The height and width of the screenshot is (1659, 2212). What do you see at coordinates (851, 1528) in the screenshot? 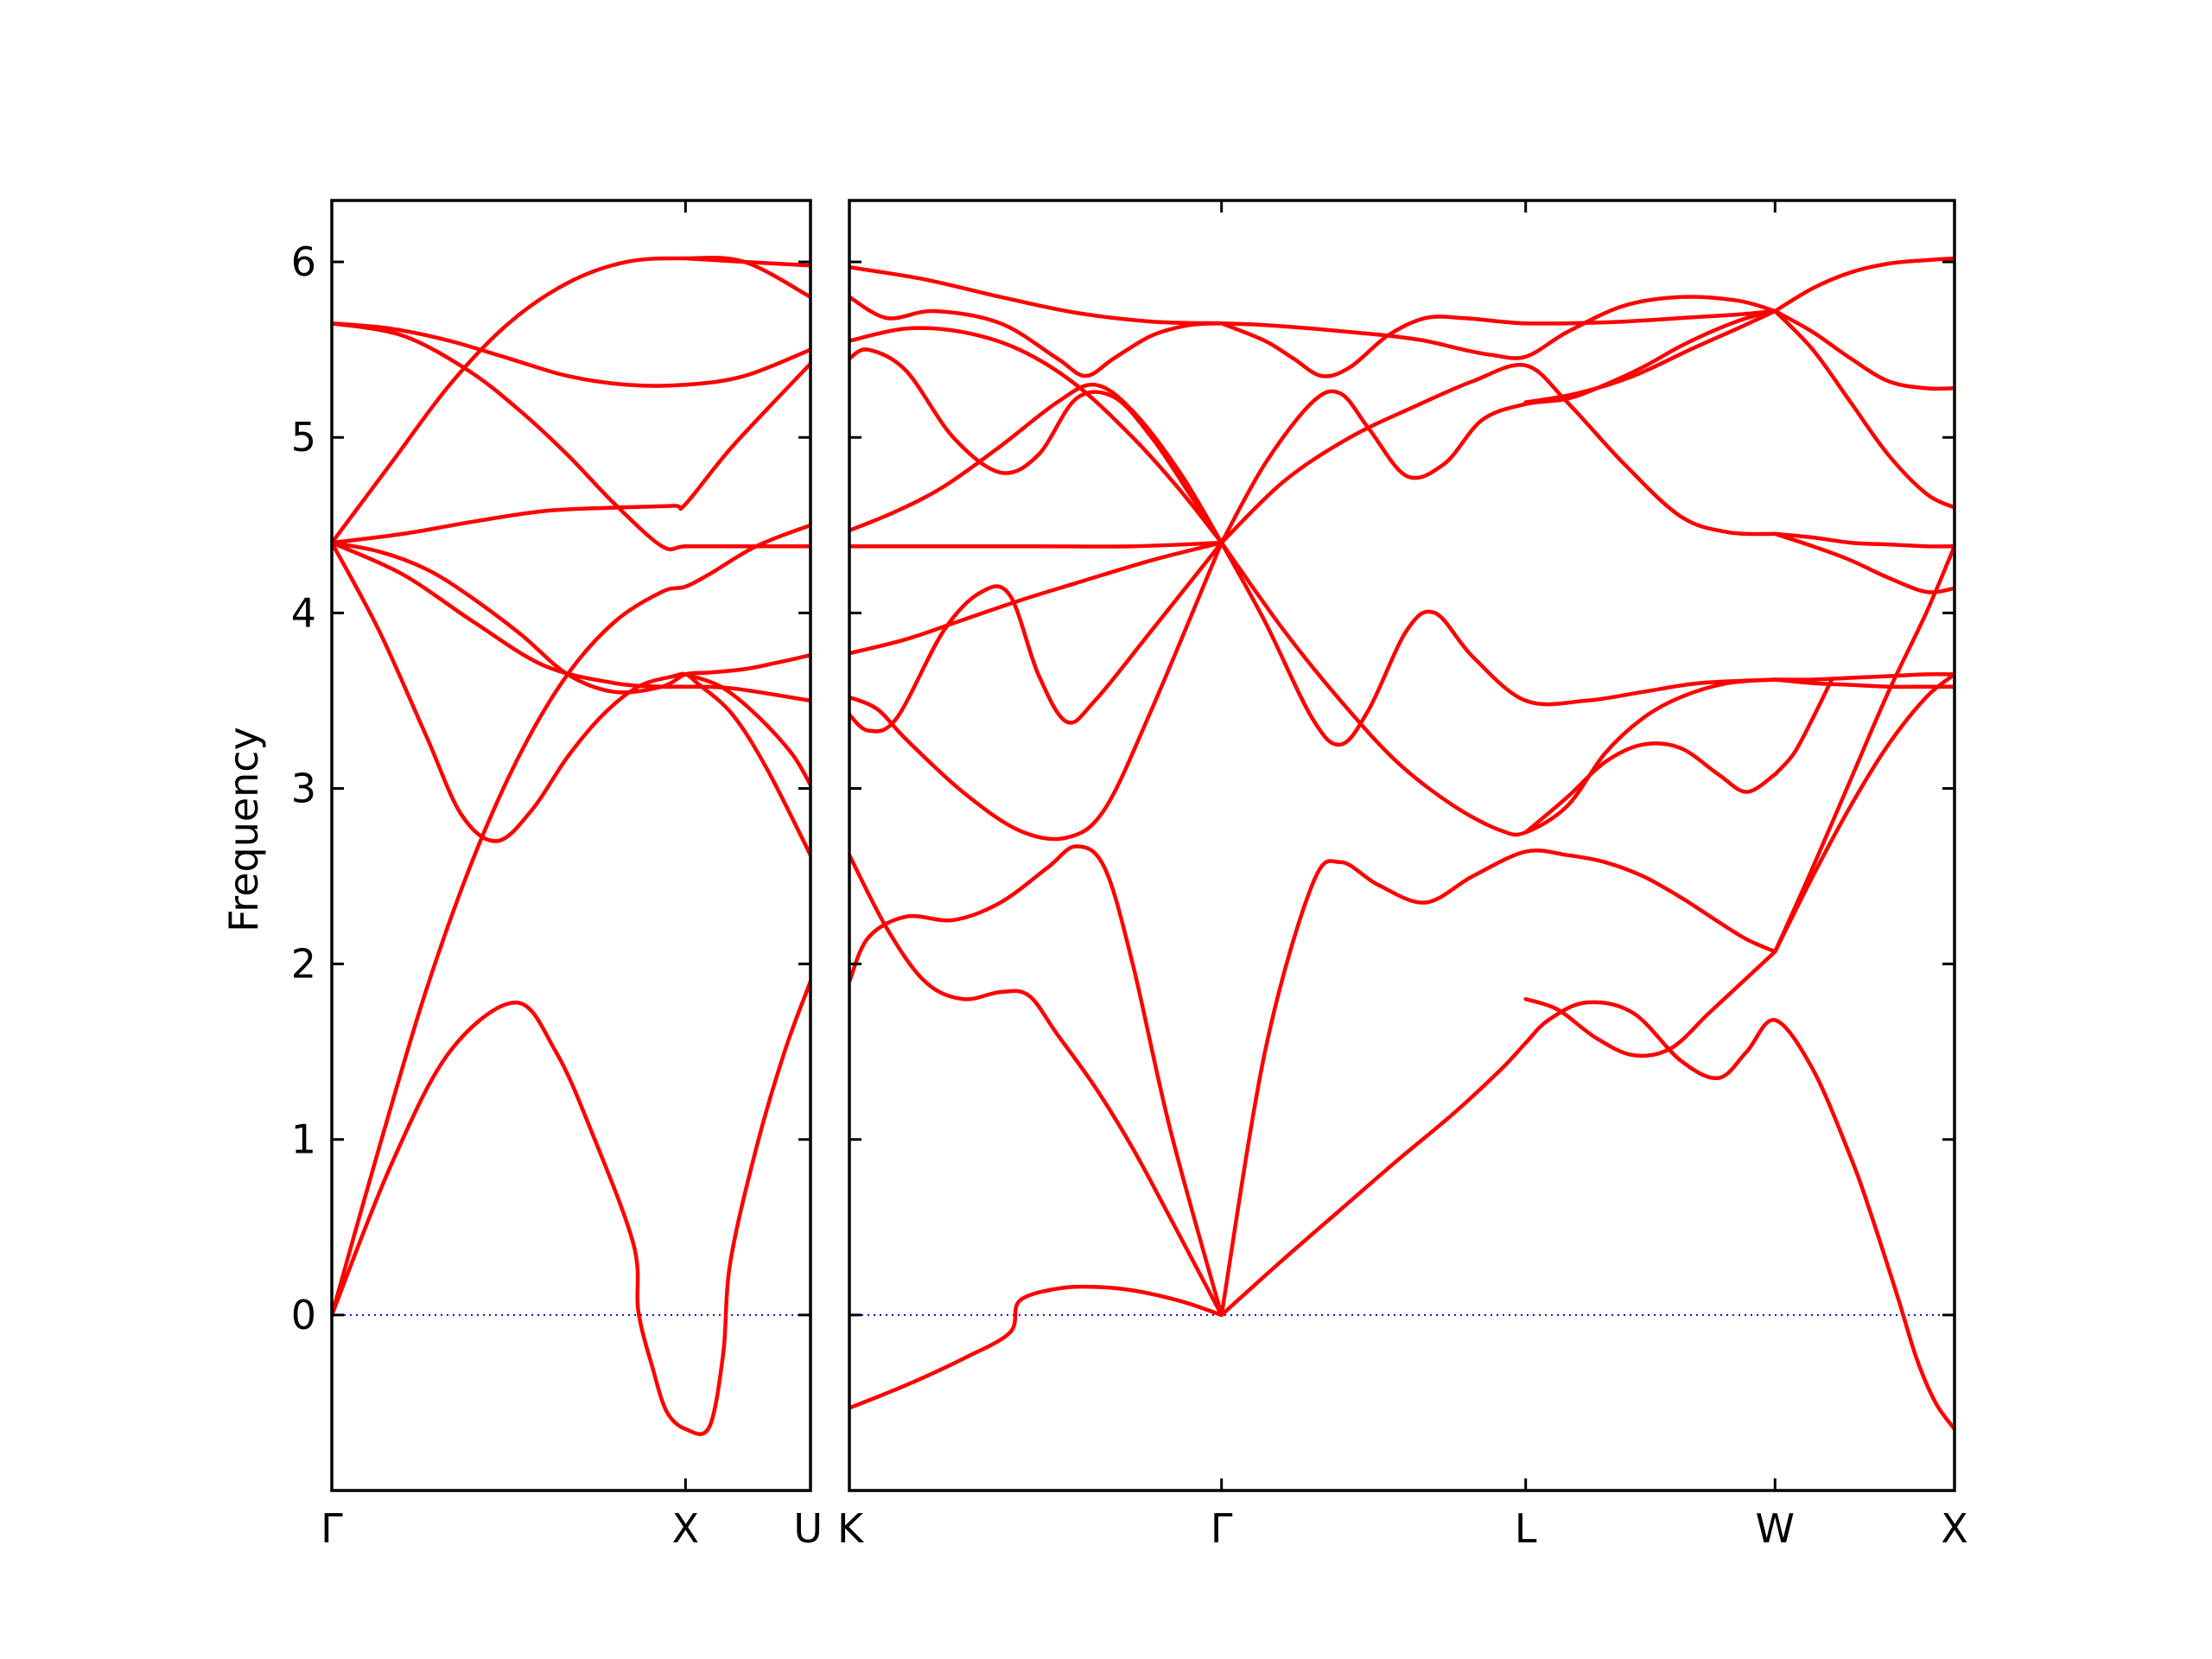
I see `x-tick-label: K` at bounding box center [851, 1528].